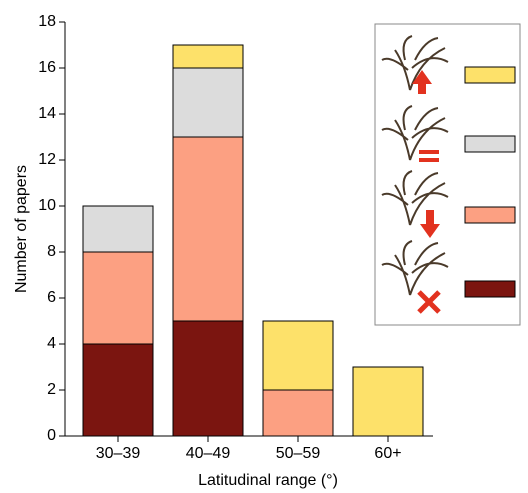  I want to click on x-tick-label: 30–39, so click(118, 453).